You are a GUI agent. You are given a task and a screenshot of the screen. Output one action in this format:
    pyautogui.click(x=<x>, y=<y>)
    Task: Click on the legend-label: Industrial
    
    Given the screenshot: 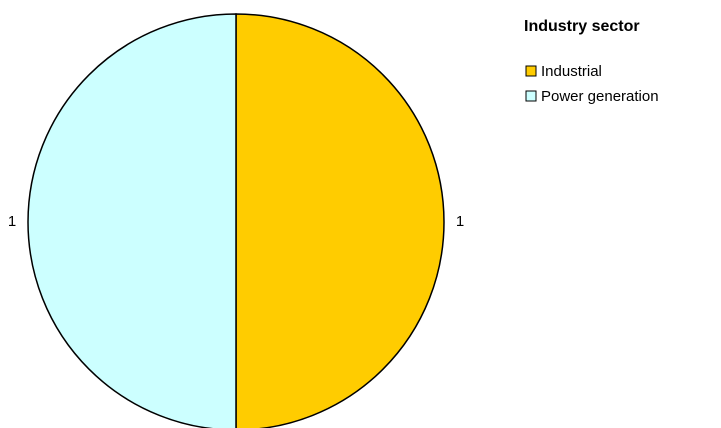 What is the action you would take?
    pyautogui.click(x=571, y=71)
    